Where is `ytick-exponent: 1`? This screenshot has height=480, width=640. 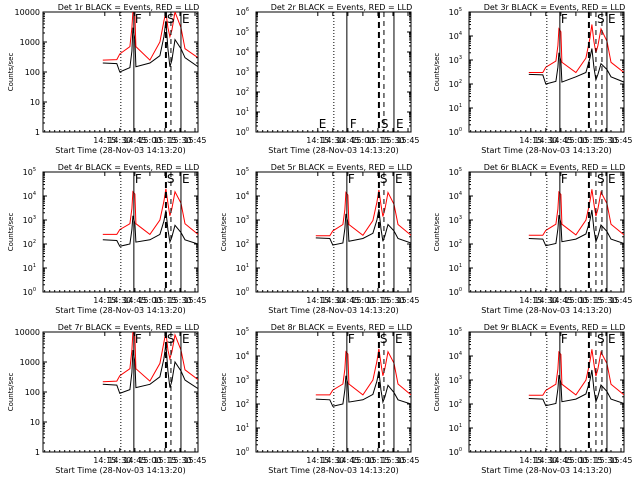 ytick-exponent: 1 is located at coordinates (247, 426).